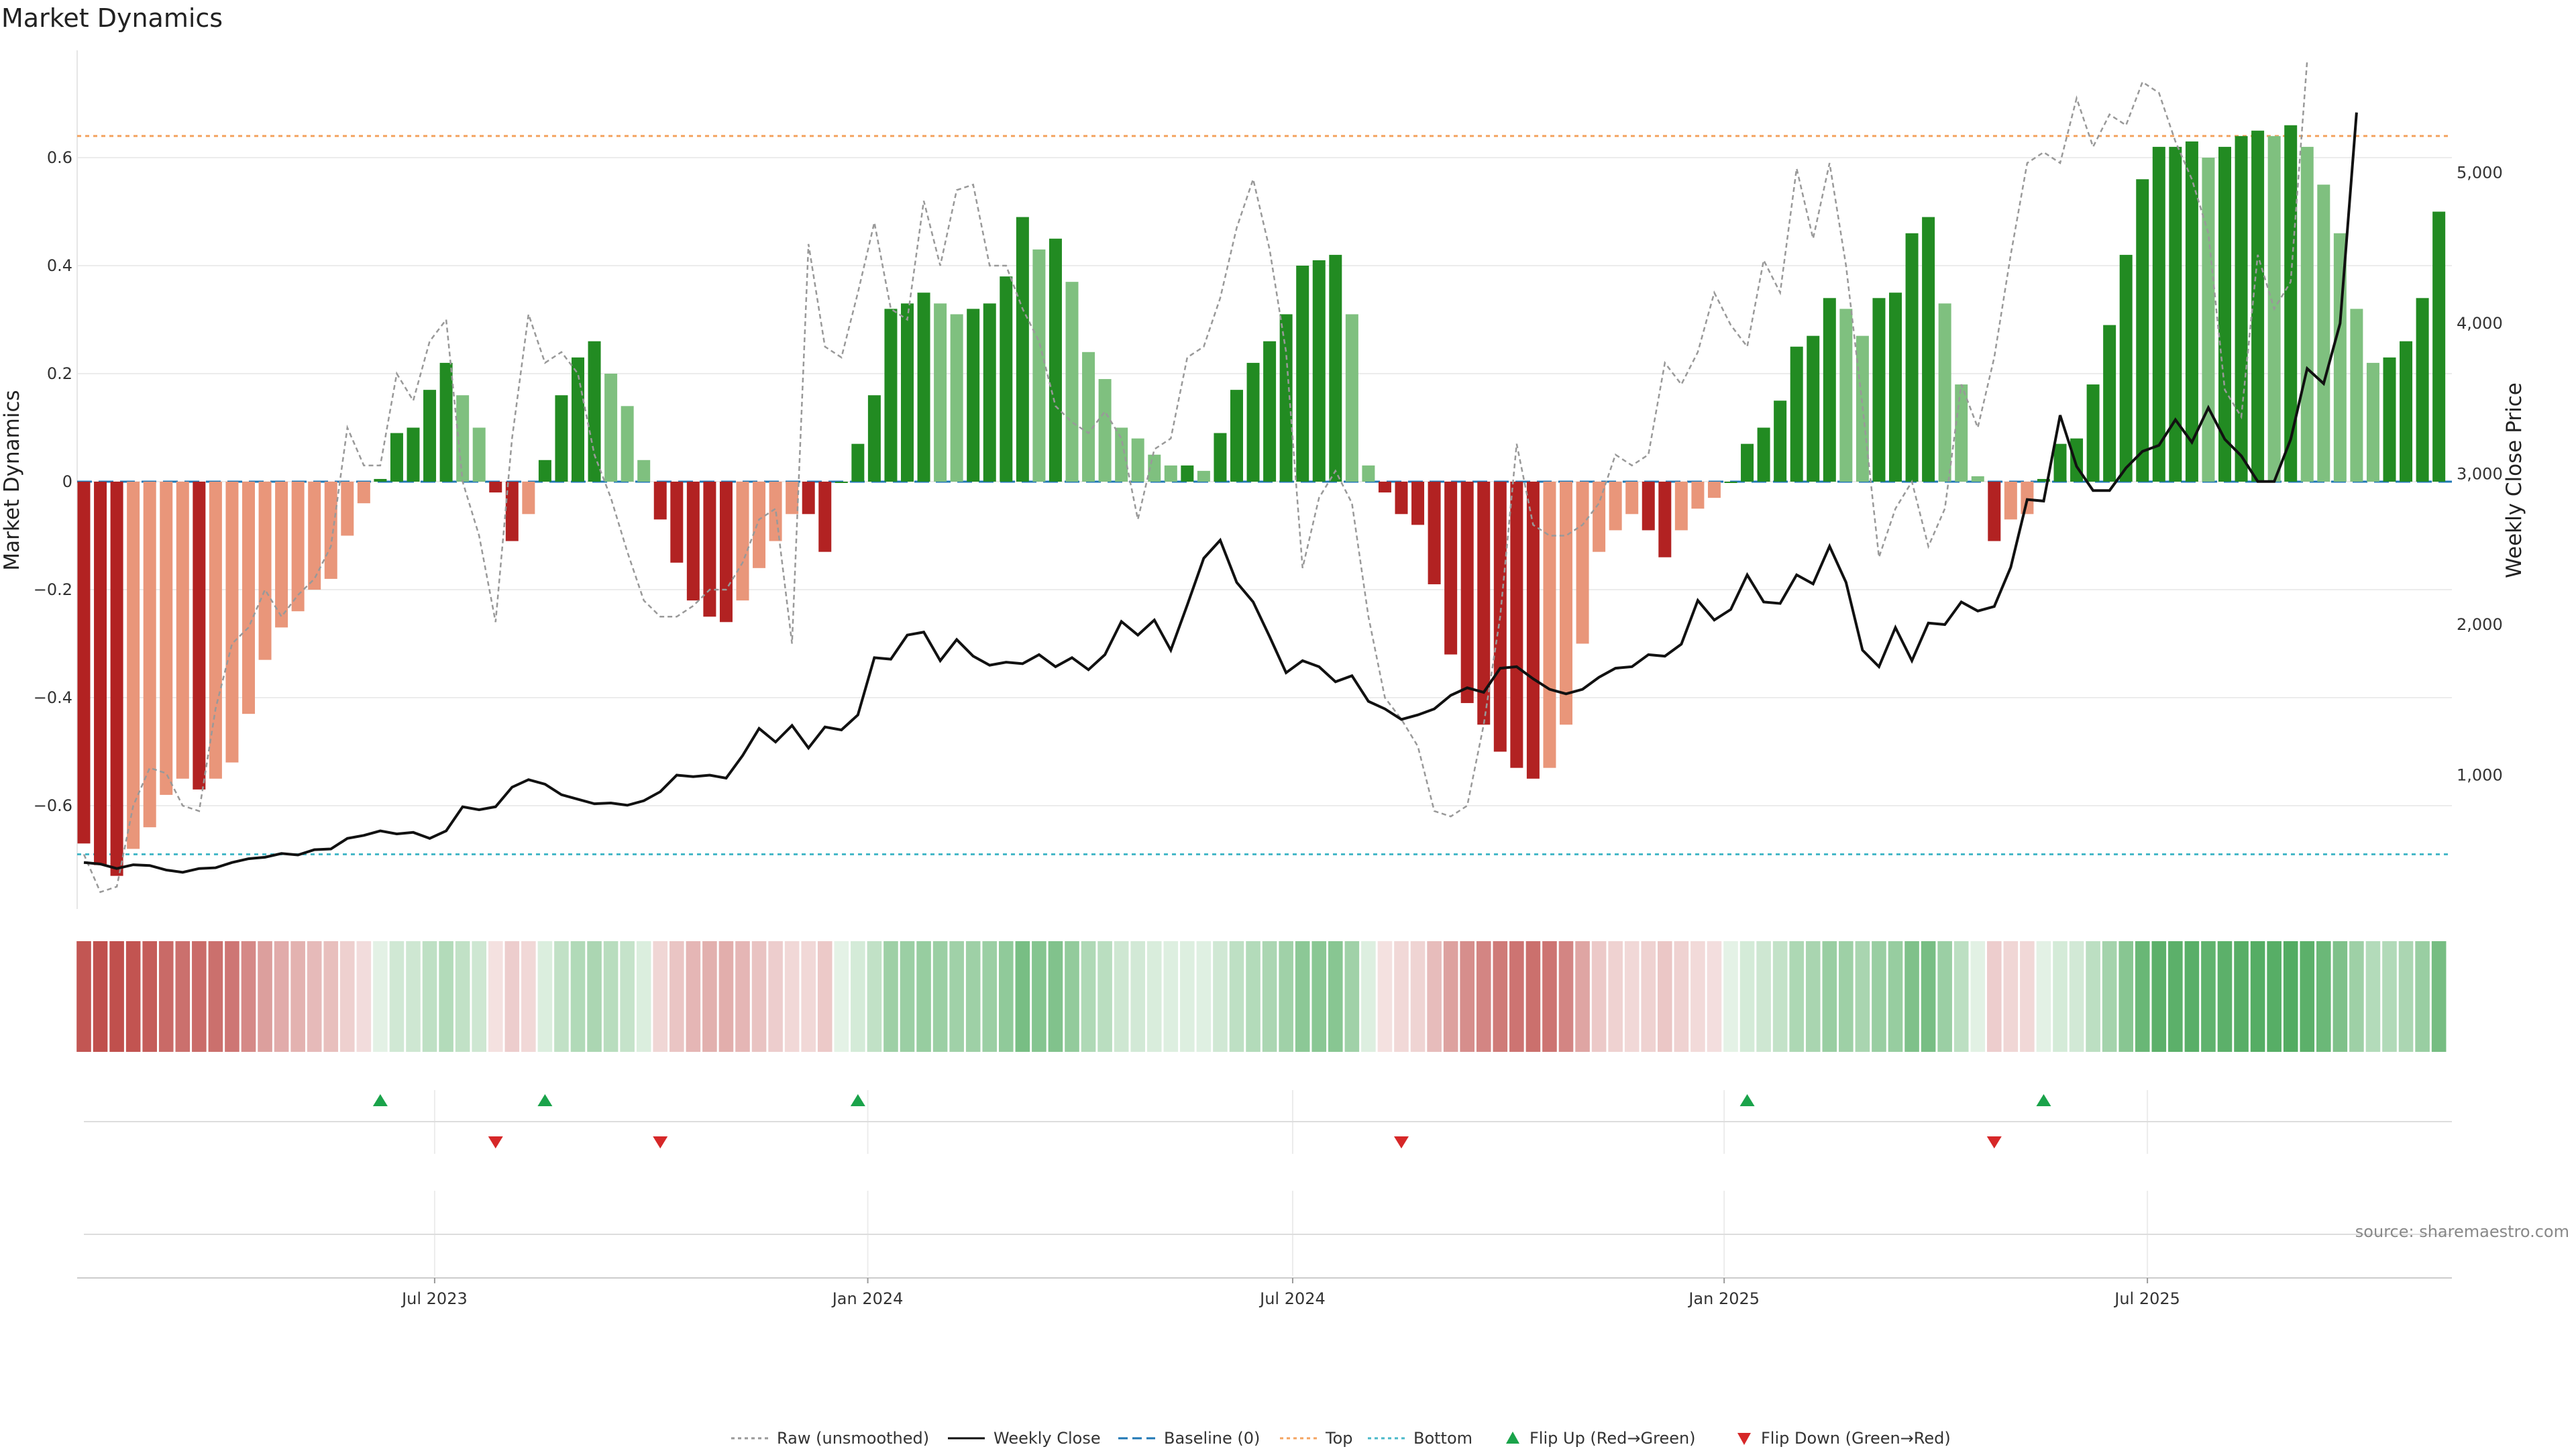 The width and height of the screenshot is (2576, 1449). Describe the element at coordinates (434, 1298) in the screenshot. I see `x-tick-label: Jul 2023` at that location.